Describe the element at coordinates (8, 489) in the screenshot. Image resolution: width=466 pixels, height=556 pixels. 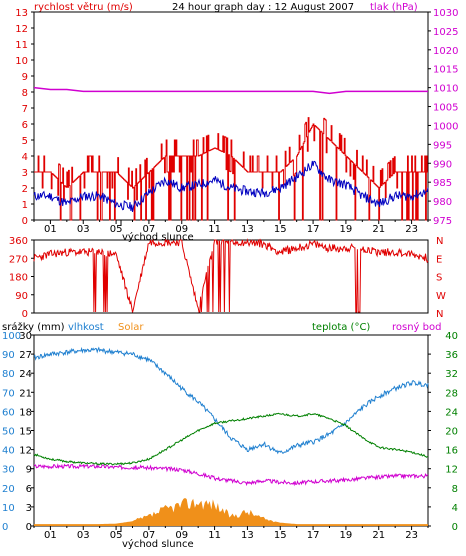
I see `humidity-tick-label: 20` at that location.